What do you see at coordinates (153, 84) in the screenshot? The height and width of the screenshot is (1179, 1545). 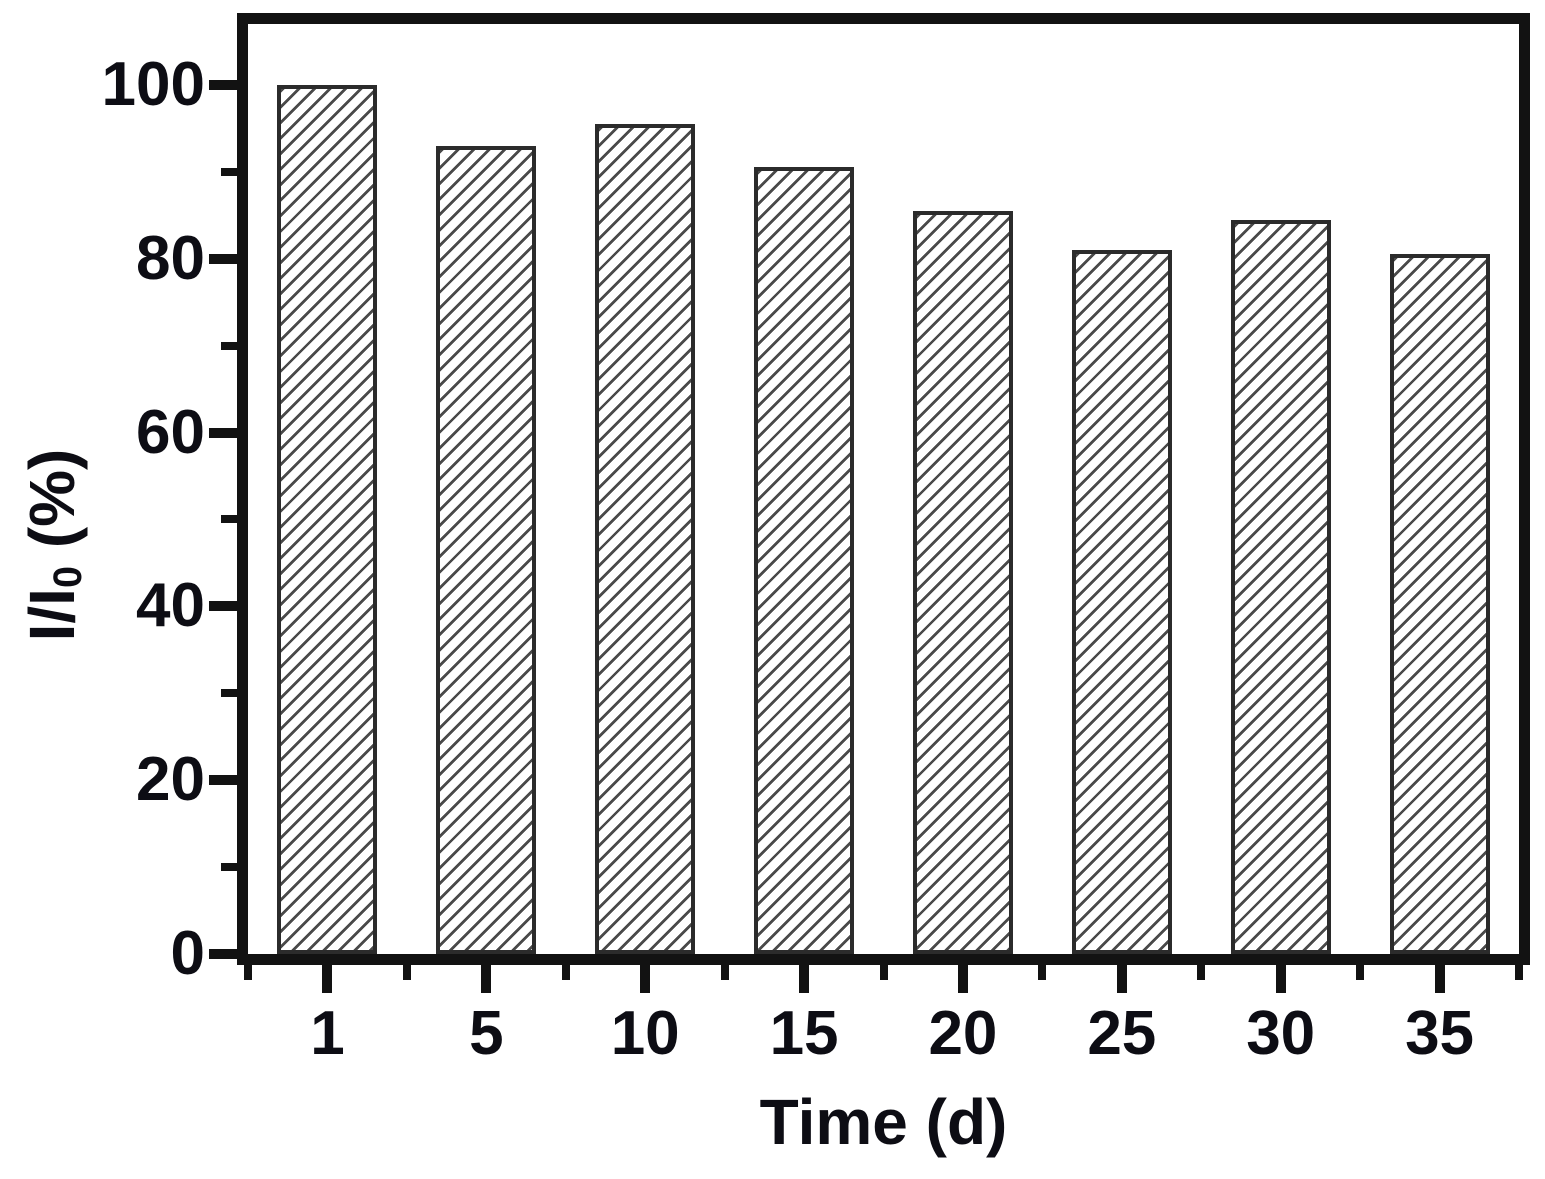 I see `y-axis-tick-label: 100` at bounding box center [153, 84].